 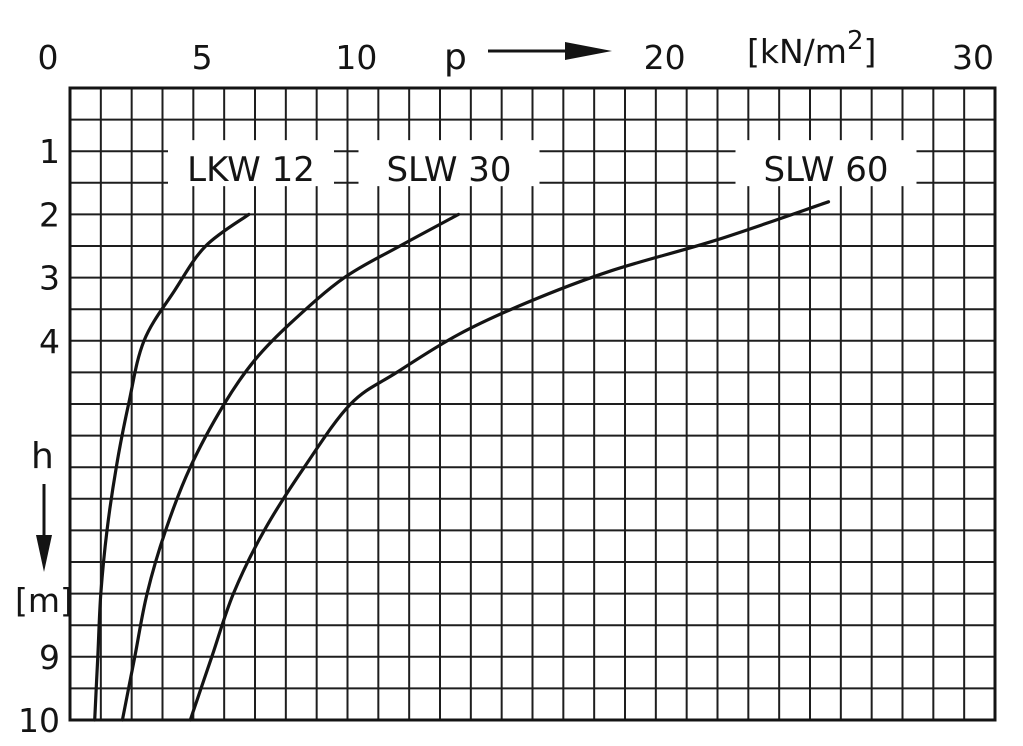 What do you see at coordinates (665, 57) in the screenshot?
I see `x-tick-label: 20` at bounding box center [665, 57].